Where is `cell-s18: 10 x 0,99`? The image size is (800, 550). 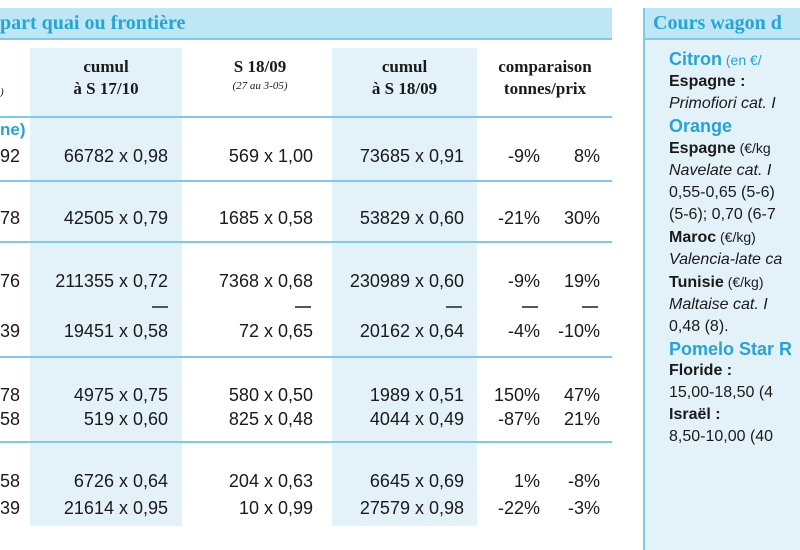
cell-s18: 10 x 0,99 is located at coordinates (275, 508).